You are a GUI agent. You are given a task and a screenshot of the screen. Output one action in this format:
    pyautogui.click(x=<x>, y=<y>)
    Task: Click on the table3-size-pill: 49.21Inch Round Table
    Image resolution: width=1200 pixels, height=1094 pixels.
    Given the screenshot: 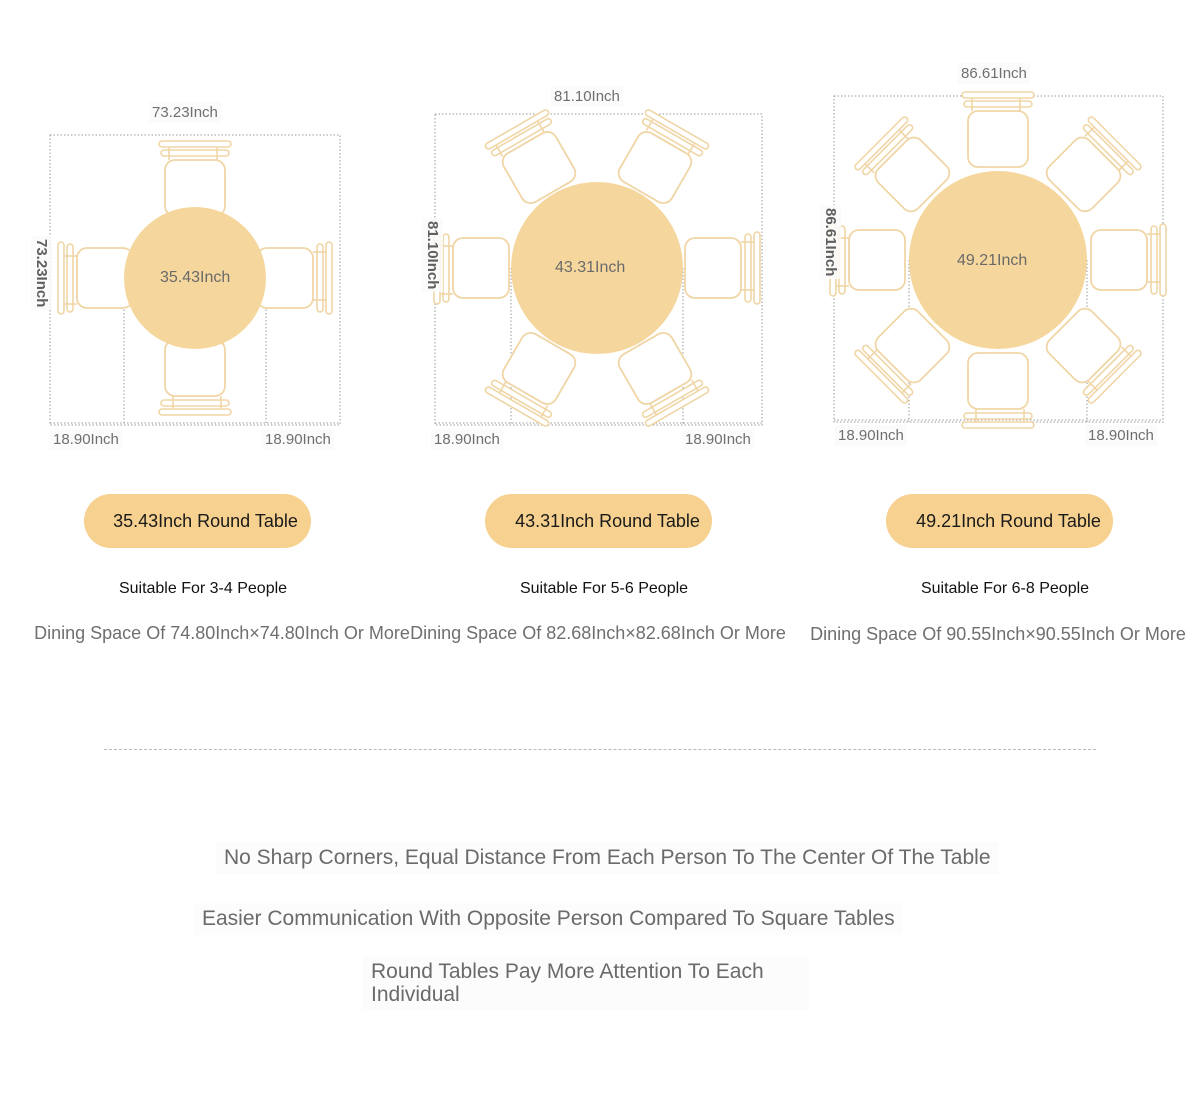 What is the action you would take?
    pyautogui.click(x=999, y=521)
    